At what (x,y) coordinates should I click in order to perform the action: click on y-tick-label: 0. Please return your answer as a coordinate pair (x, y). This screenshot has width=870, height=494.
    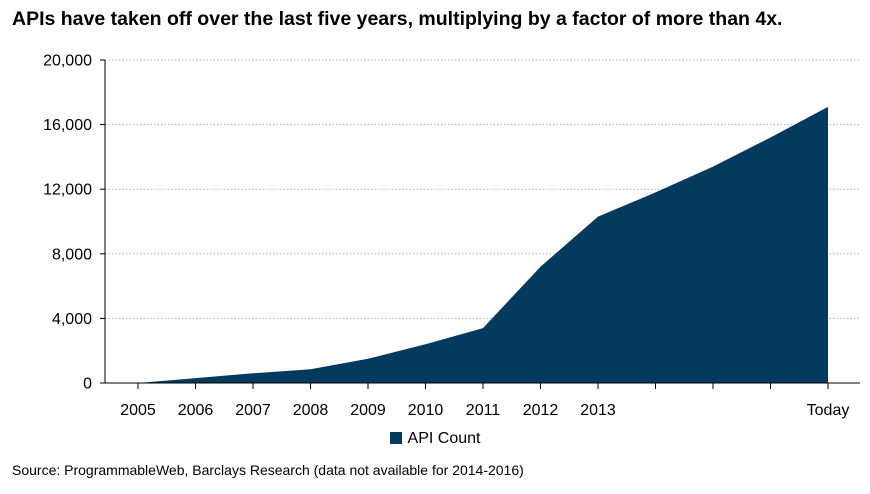
    Looking at the image, I should click on (87, 384).